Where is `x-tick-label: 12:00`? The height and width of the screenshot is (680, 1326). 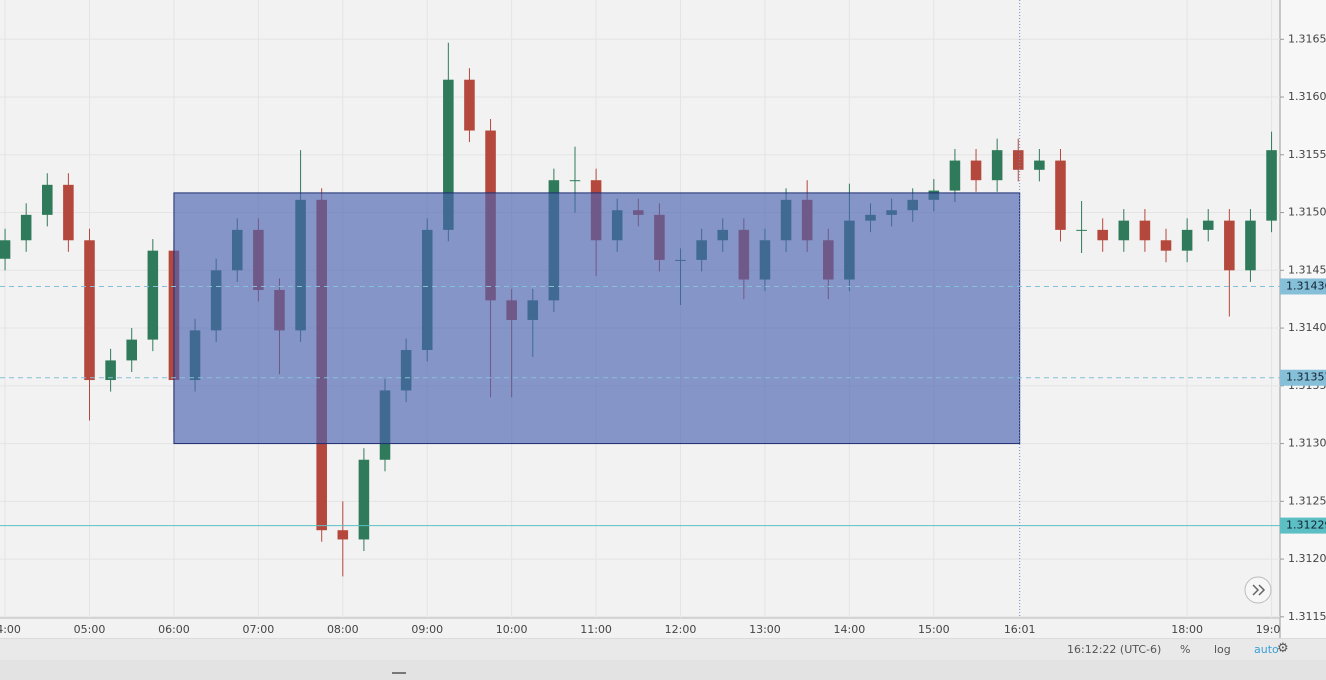
x-tick-label: 12:00 is located at coordinates (681, 629).